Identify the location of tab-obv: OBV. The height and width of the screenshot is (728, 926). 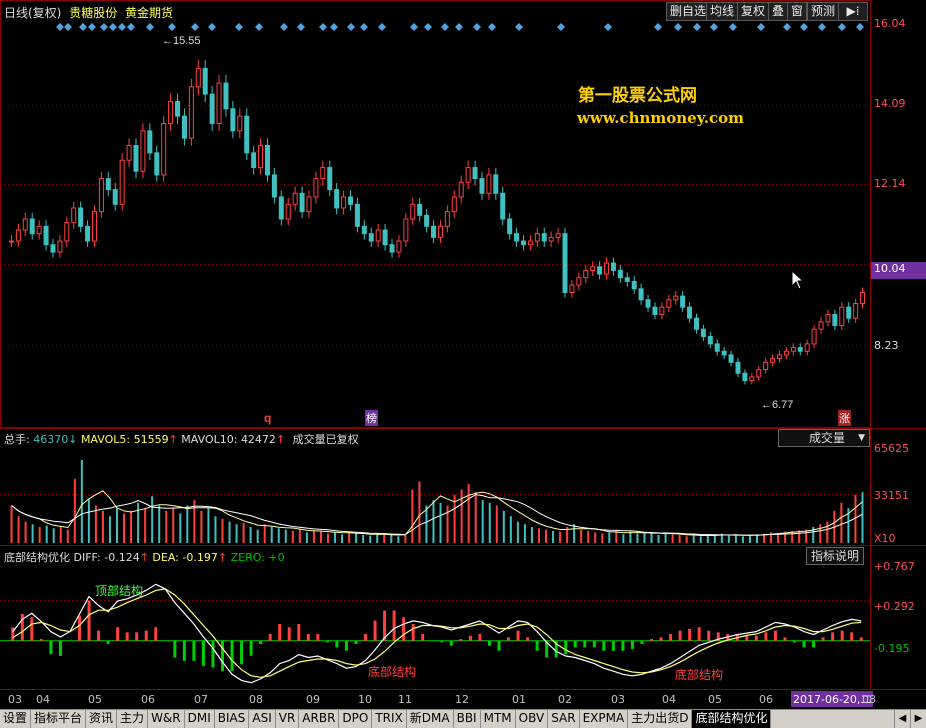
(532, 719).